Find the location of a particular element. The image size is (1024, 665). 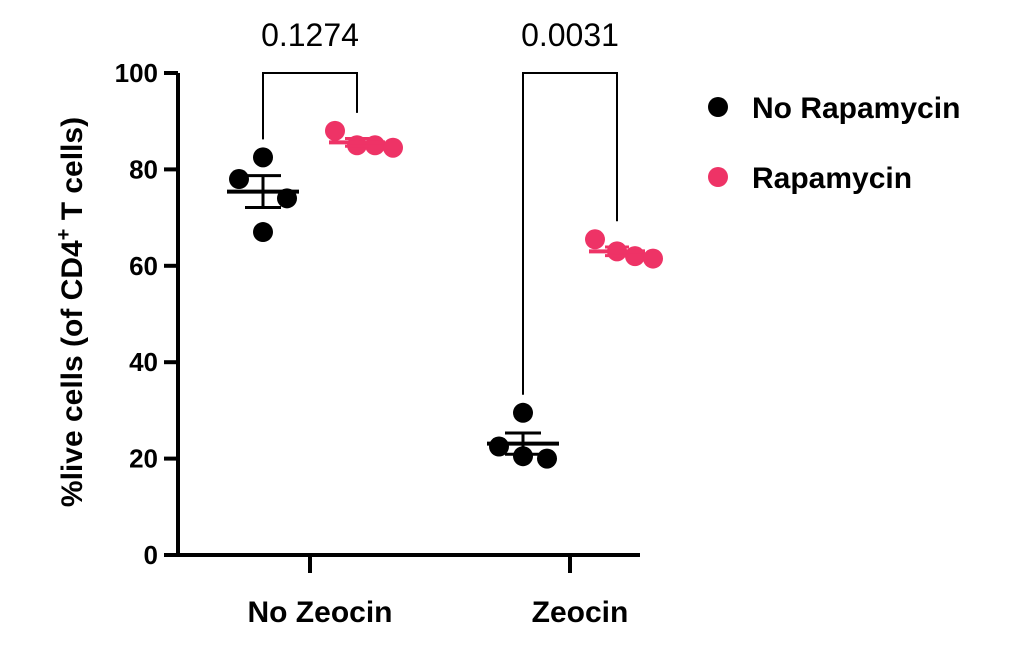

y-axis-label: %live cells (of CD4+ T cells) is located at coordinates (71, 312).